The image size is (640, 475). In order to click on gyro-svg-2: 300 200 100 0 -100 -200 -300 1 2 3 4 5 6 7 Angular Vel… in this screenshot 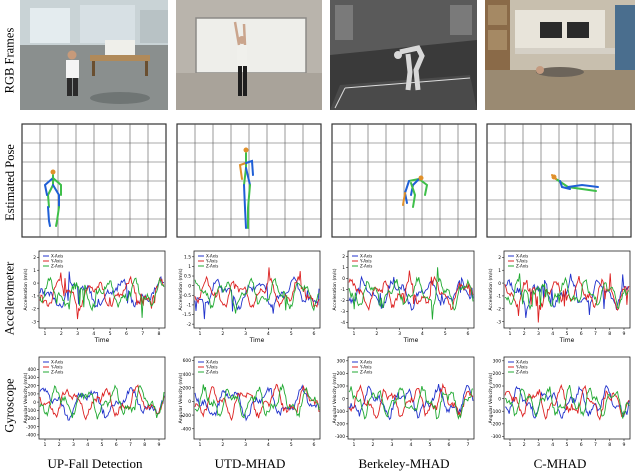, I will do `click(403, 402)`.